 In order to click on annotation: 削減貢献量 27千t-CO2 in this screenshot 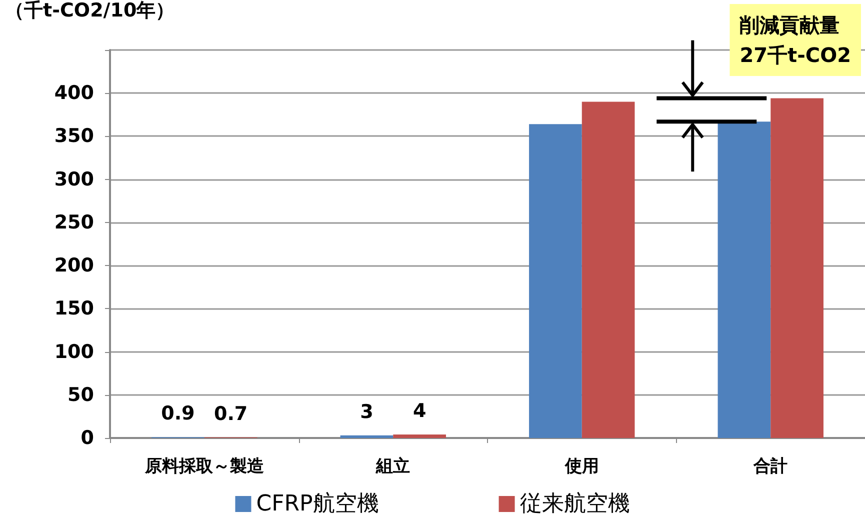, I will do `click(795, 40)`.